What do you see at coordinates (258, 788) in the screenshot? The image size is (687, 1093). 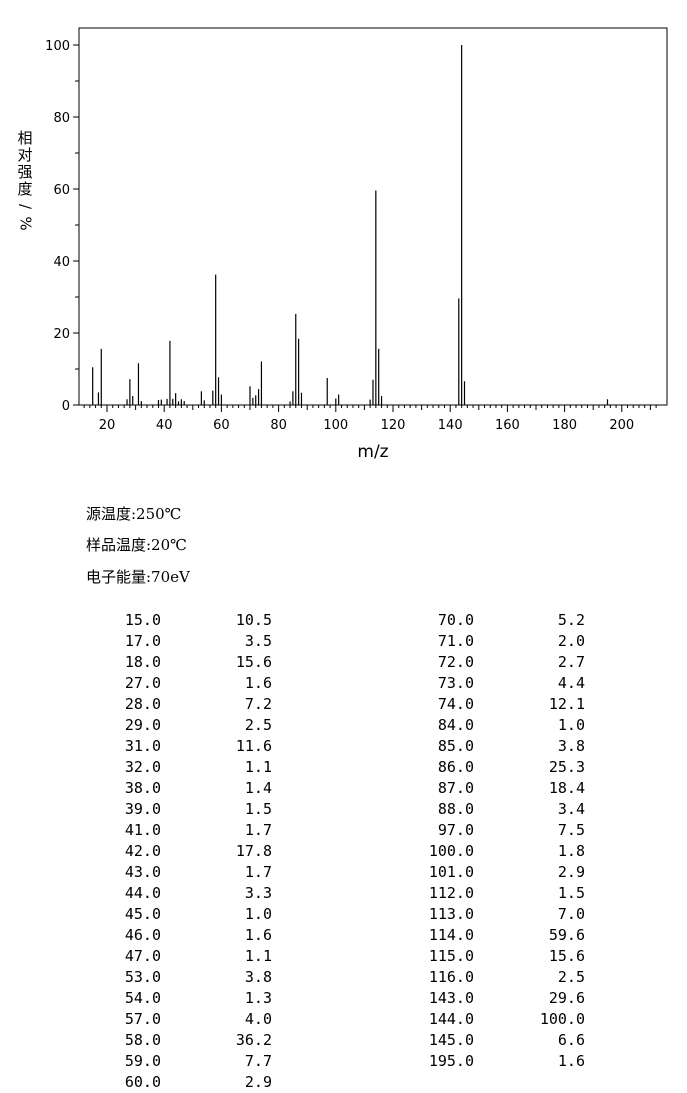 I see `peak-intensity: 1.4` at bounding box center [258, 788].